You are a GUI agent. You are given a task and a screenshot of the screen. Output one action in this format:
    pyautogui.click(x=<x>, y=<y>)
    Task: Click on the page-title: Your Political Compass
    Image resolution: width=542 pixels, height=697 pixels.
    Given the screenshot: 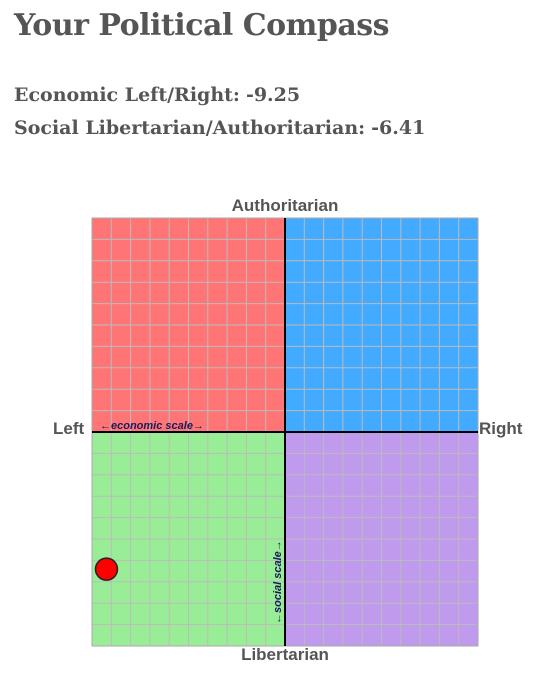 What is the action you would take?
    pyautogui.click(x=202, y=25)
    